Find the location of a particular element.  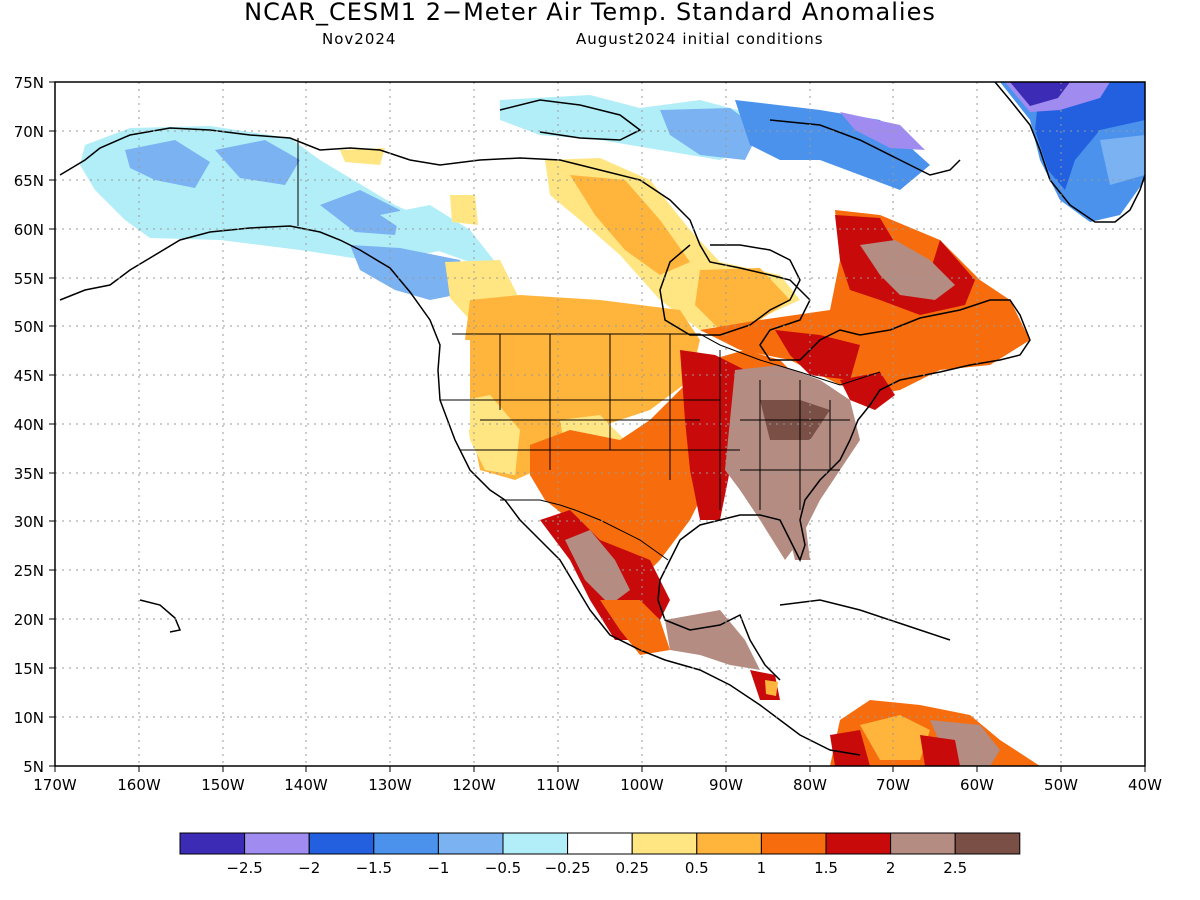

lon-label: 40W is located at coordinates (1145, 785).